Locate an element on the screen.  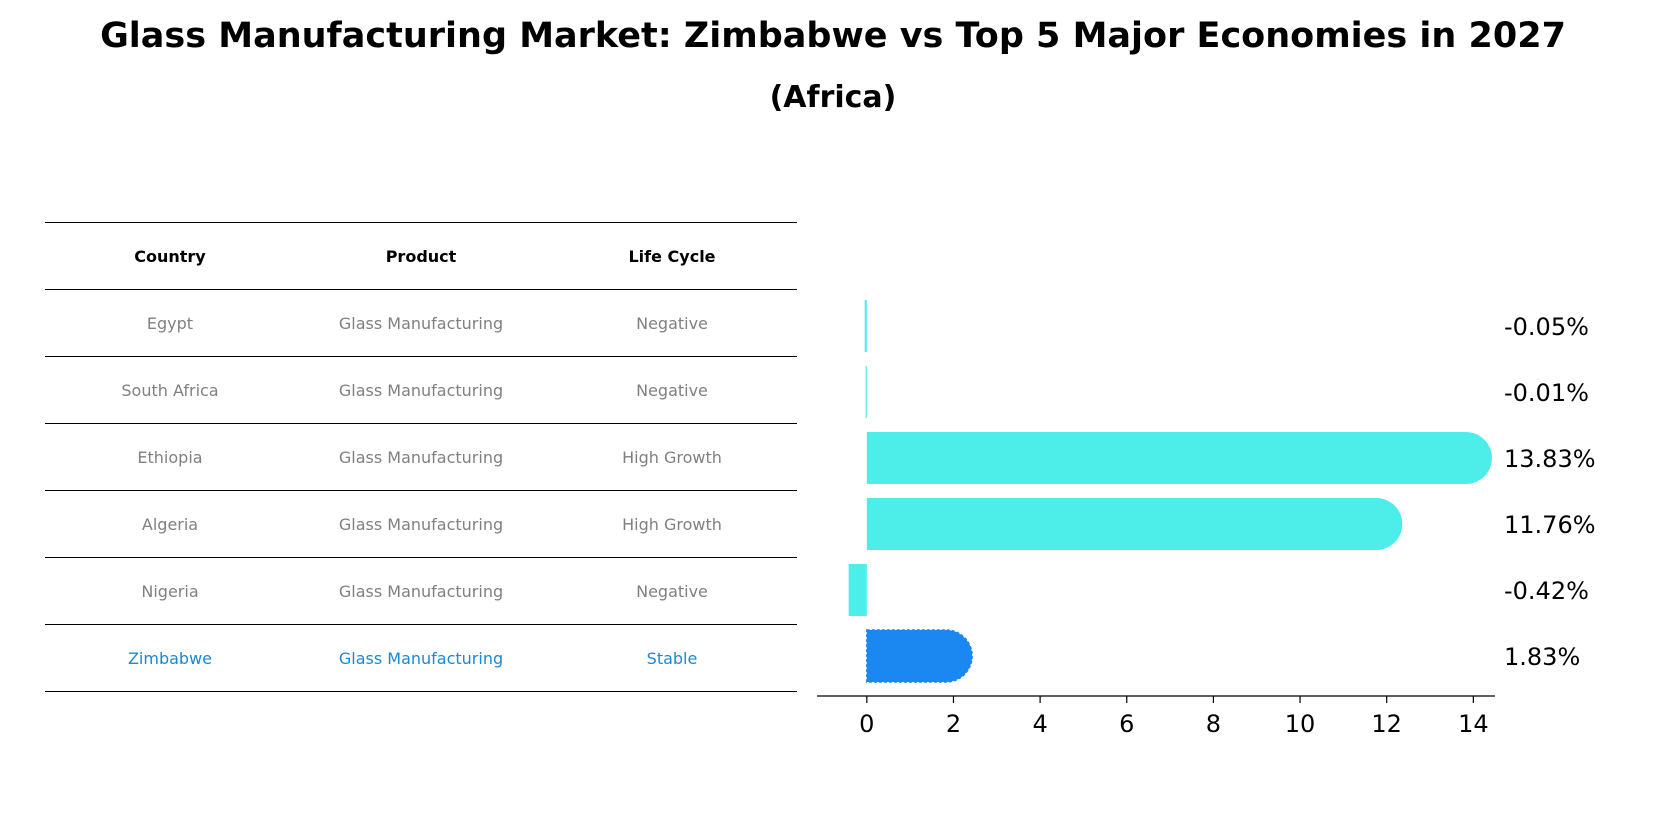
value-label: -0.05% is located at coordinates (1546, 327).